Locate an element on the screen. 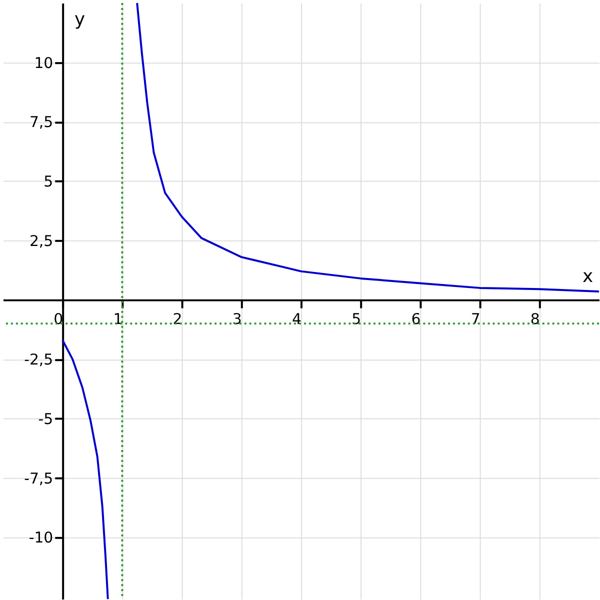  x-tick-label: 6 is located at coordinates (416, 319).